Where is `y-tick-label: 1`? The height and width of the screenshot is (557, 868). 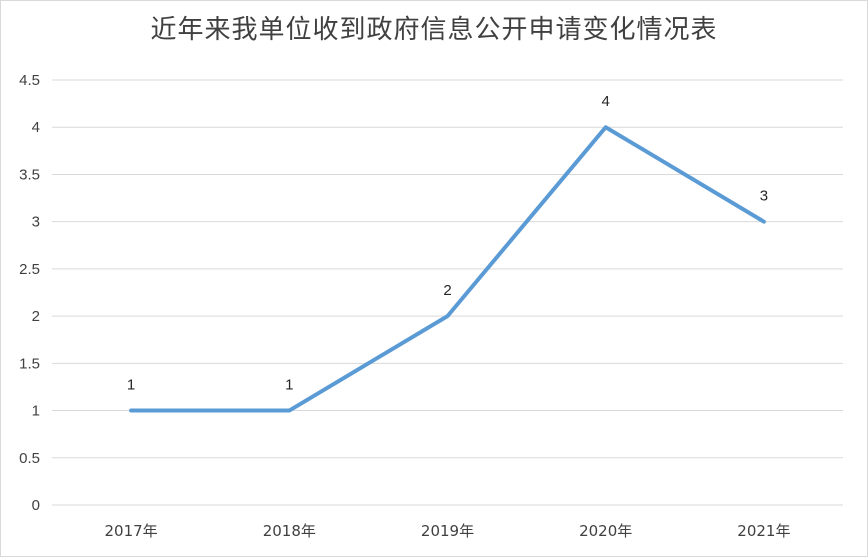
y-tick-label: 1 is located at coordinates (36, 411).